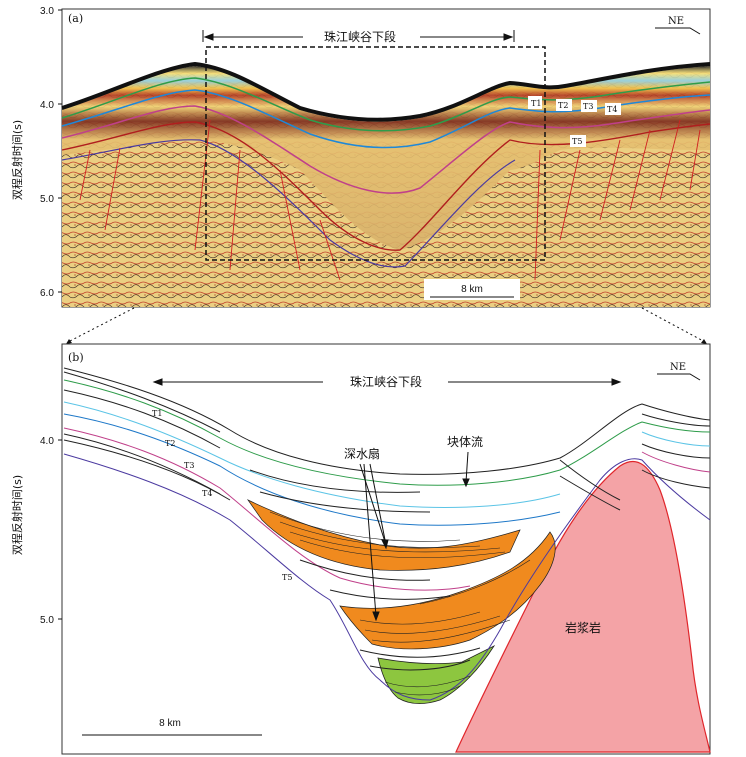 The width and height of the screenshot is (746, 757). Describe the element at coordinates (288, 203) in the screenshot. I see `horizon-purple-a` at that location.